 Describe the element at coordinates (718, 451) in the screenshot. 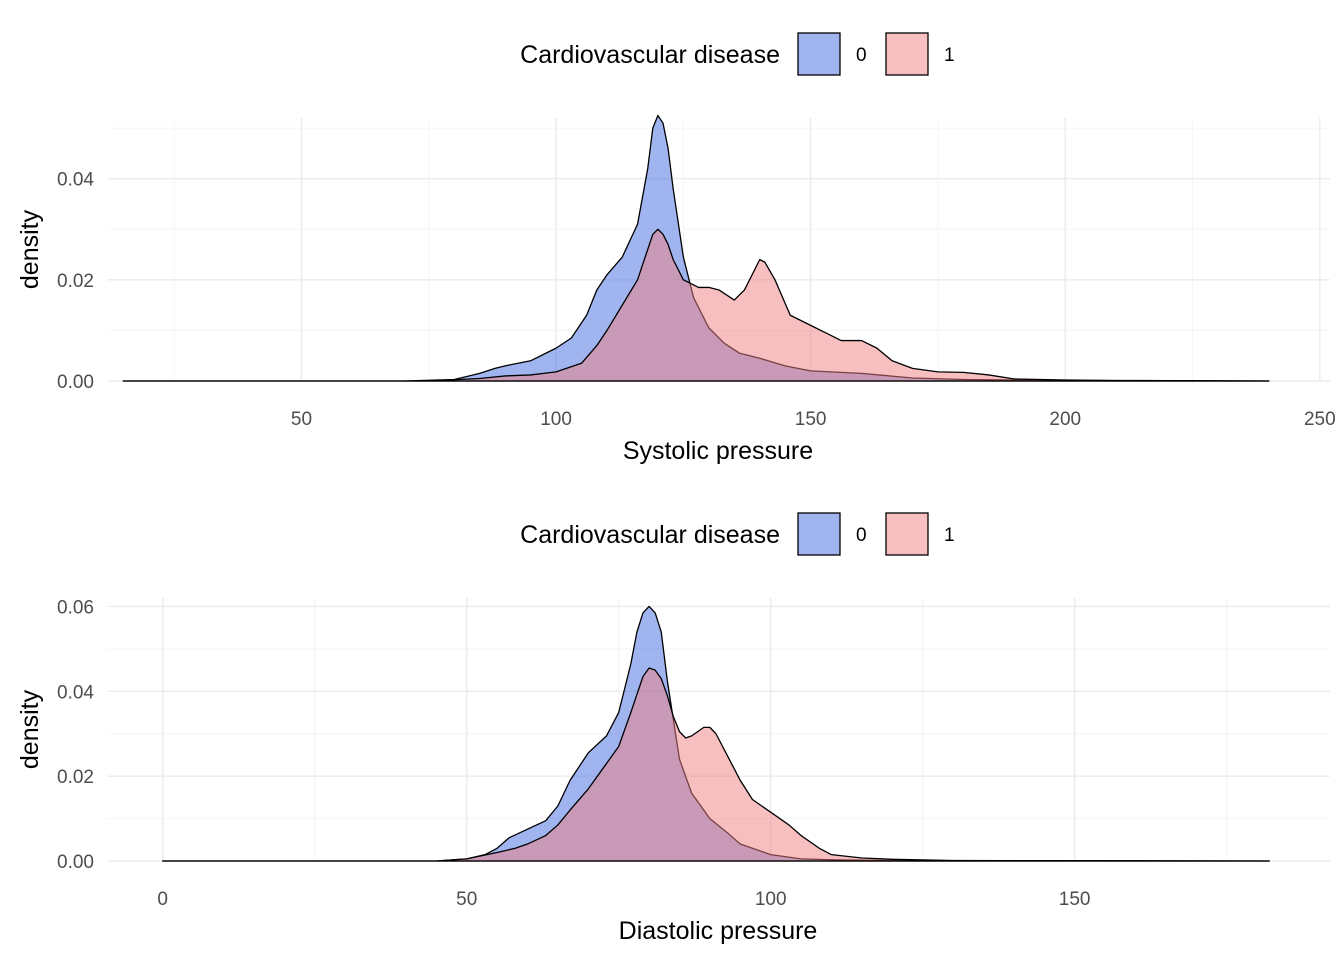

I see `x-axis-title: Systolic pressure` at that location.